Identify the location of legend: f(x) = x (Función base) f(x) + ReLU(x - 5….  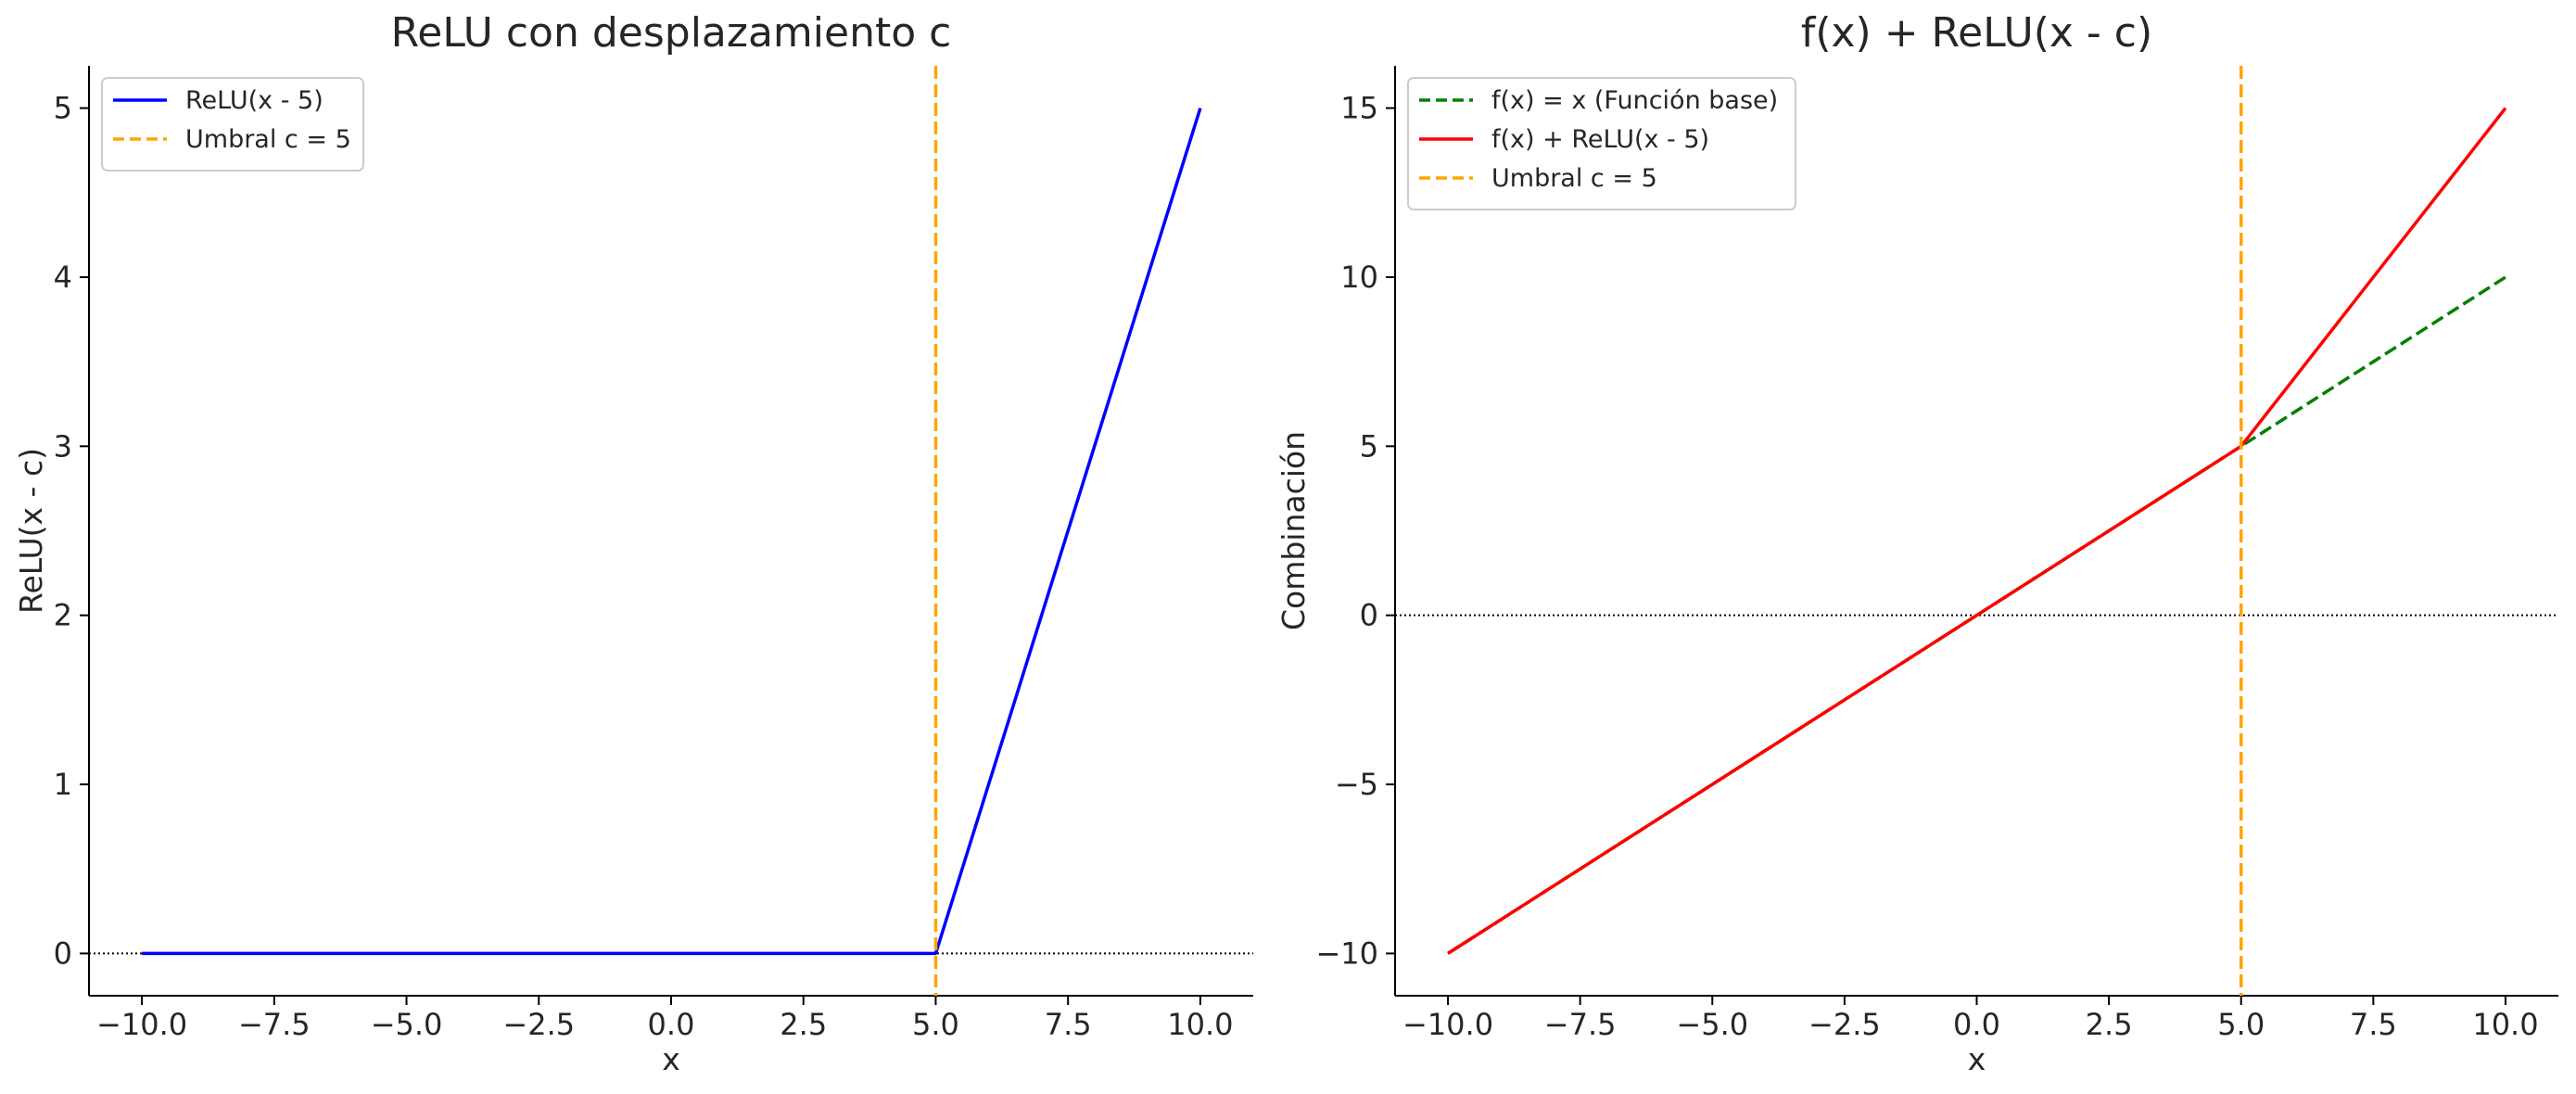
(1601, 143).